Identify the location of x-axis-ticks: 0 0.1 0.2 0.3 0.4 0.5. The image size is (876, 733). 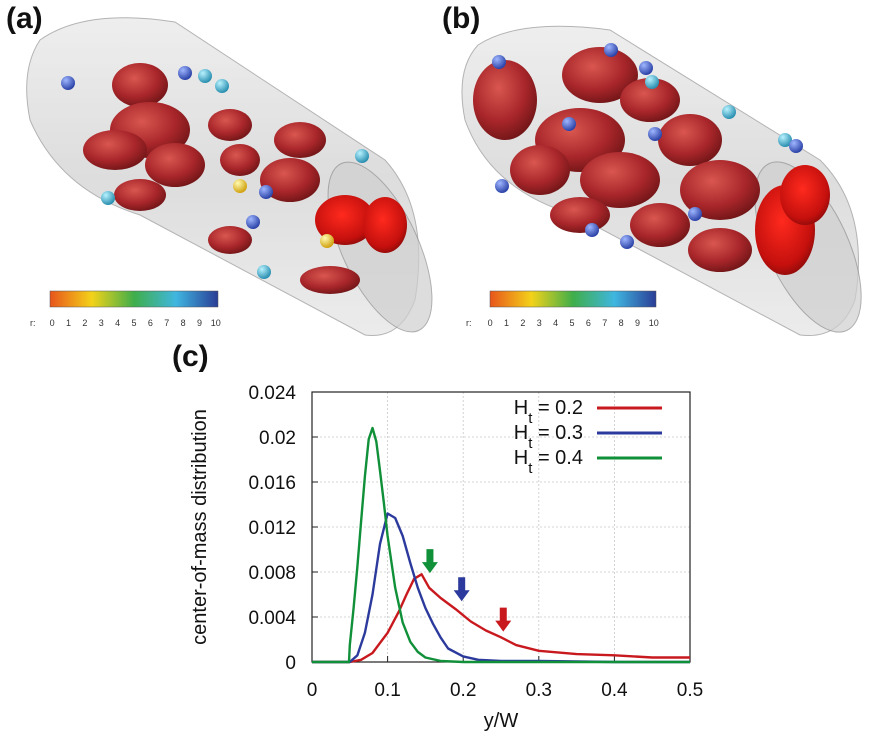
(505, 678).